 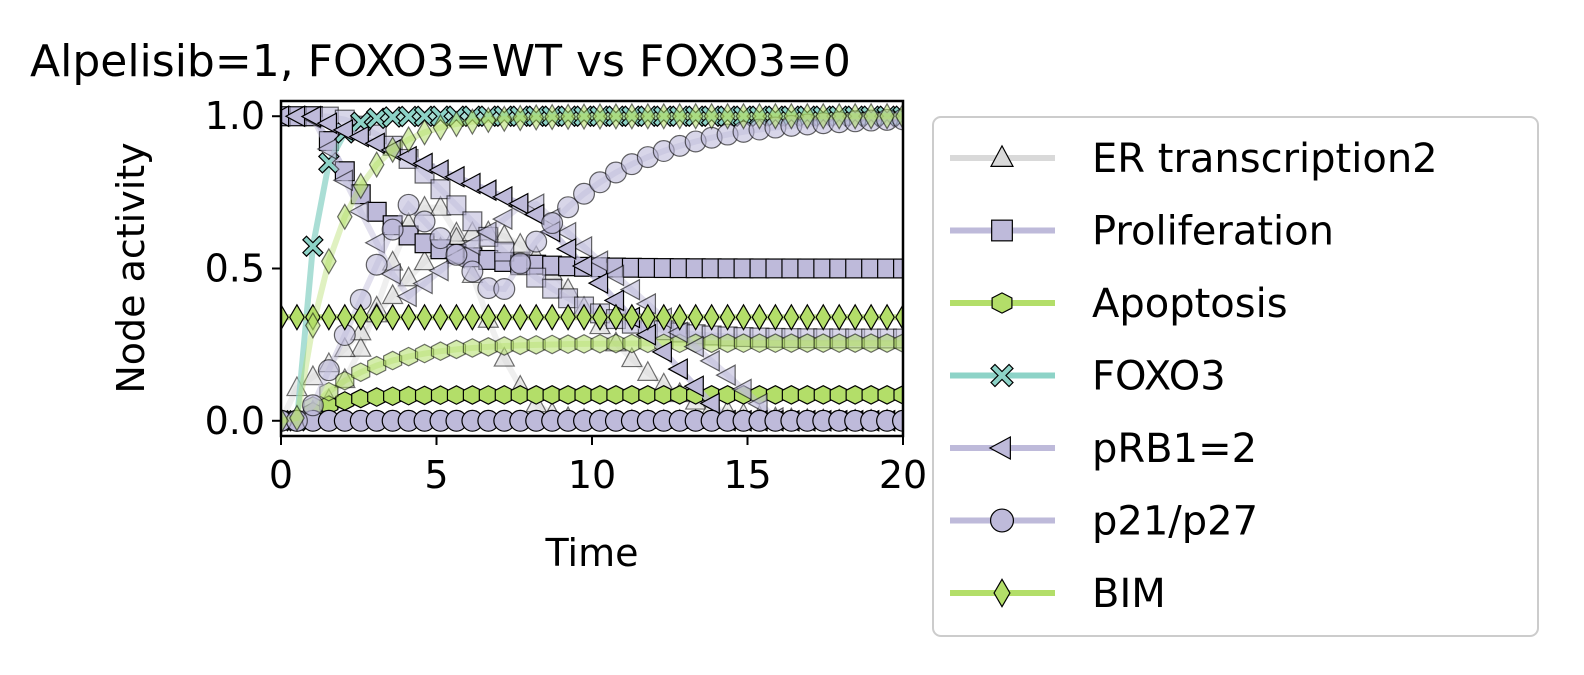 What do you see at coordinates (1119, 304) in the screenshot?
I see `legend-entry: Apoptosis` at bounding box center [1119, 304].